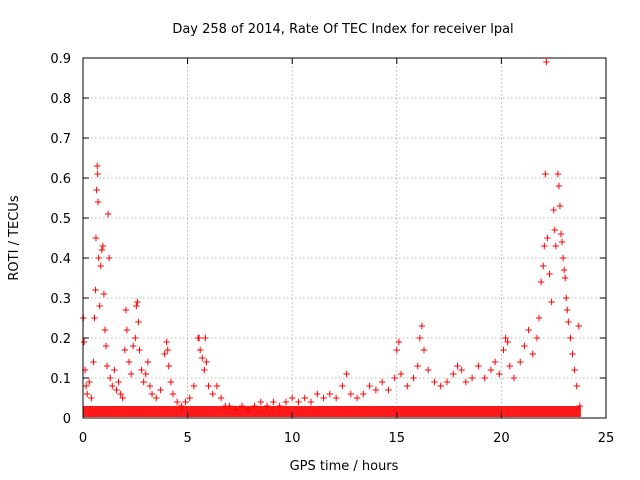 The image size is (640, 480). I want to click on y-tick-label: 0.7, so click(60, 139).